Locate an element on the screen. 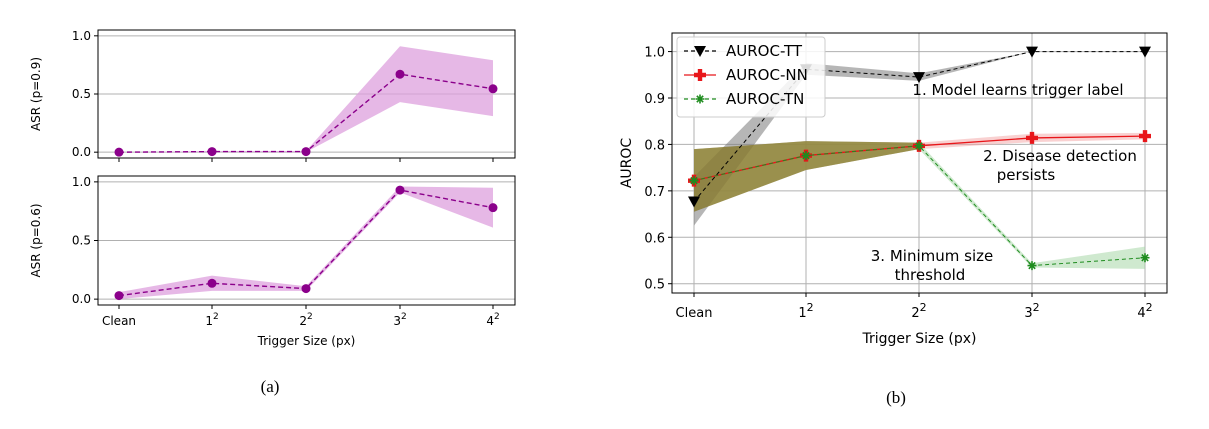 This screenshot has height=429, width=1209. annotation-text: 2. Disease detection is located at coordinates (1060, 156).